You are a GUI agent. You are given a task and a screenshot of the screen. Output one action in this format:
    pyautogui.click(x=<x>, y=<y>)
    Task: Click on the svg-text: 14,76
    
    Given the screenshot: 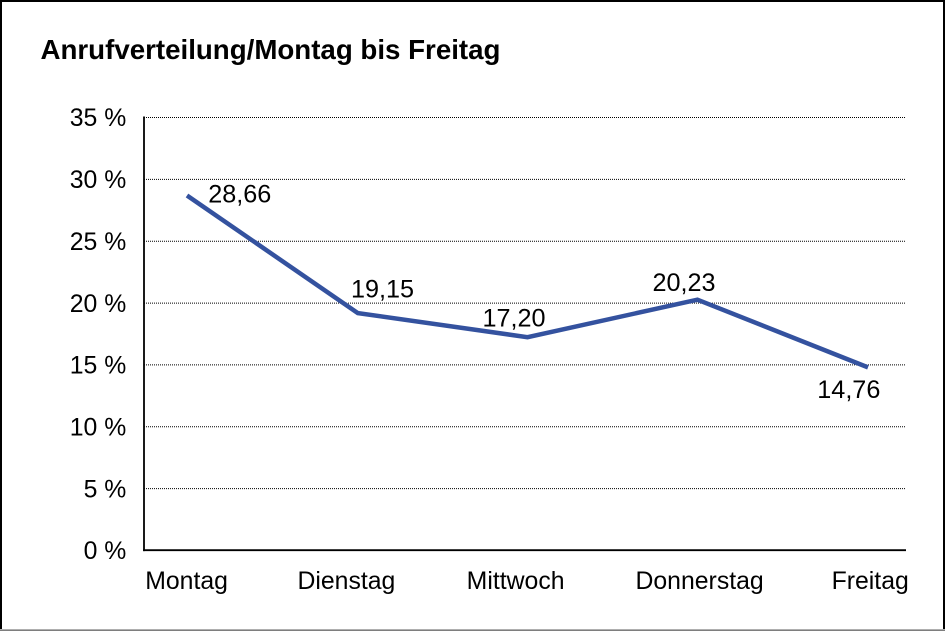 What is the action you would take?
    pyautogui.click(x=848, y=390)
    